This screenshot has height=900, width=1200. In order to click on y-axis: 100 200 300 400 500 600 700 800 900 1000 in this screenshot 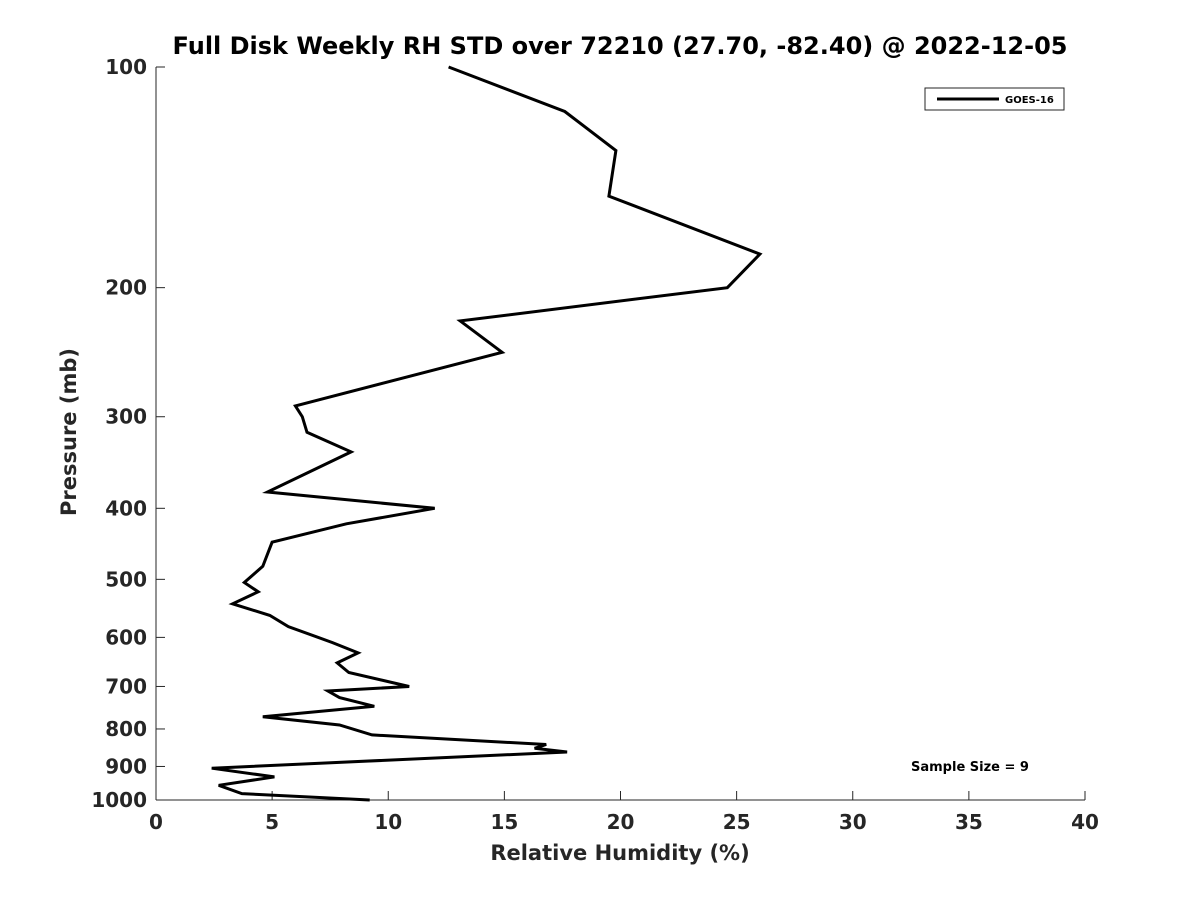, I will do `click(128, 433)`.